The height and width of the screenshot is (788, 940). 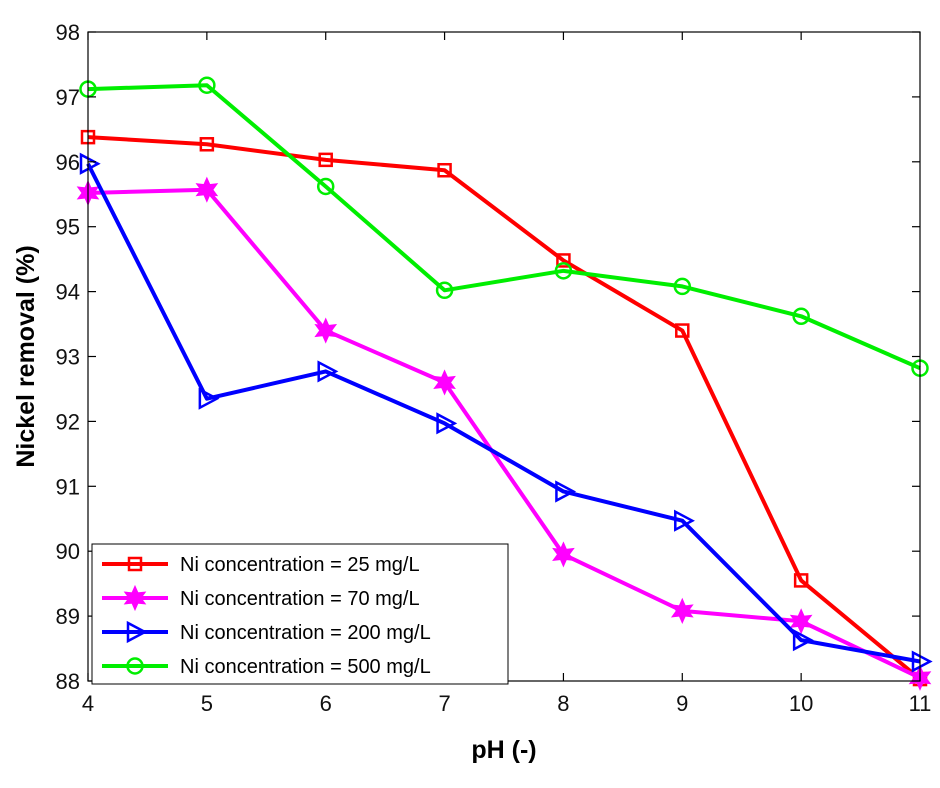 I want to click on y-tick-label: 94, so click(x=68, y=292).